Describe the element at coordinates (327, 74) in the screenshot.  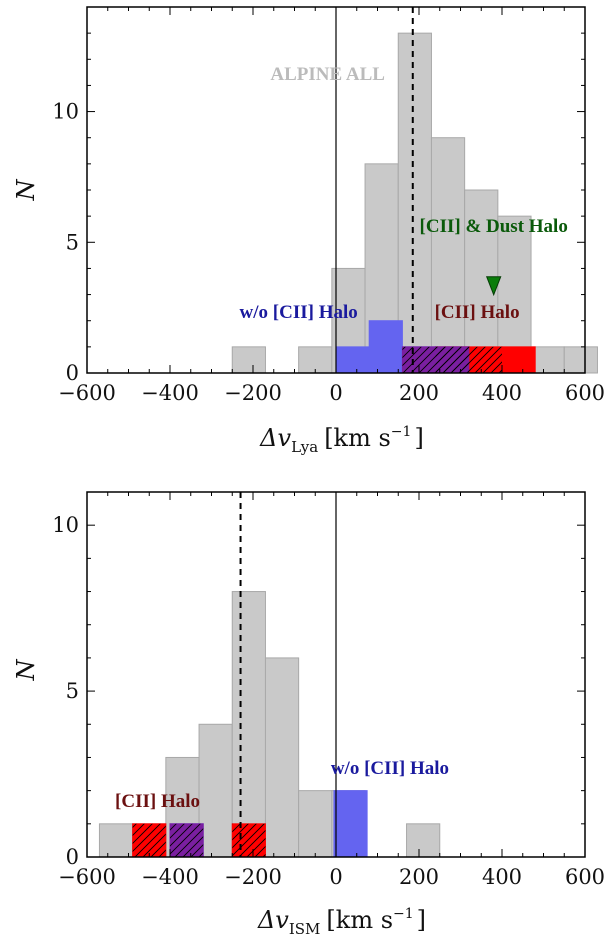
I see `annotation-alpine-all: ALPINE ALL` at that location.